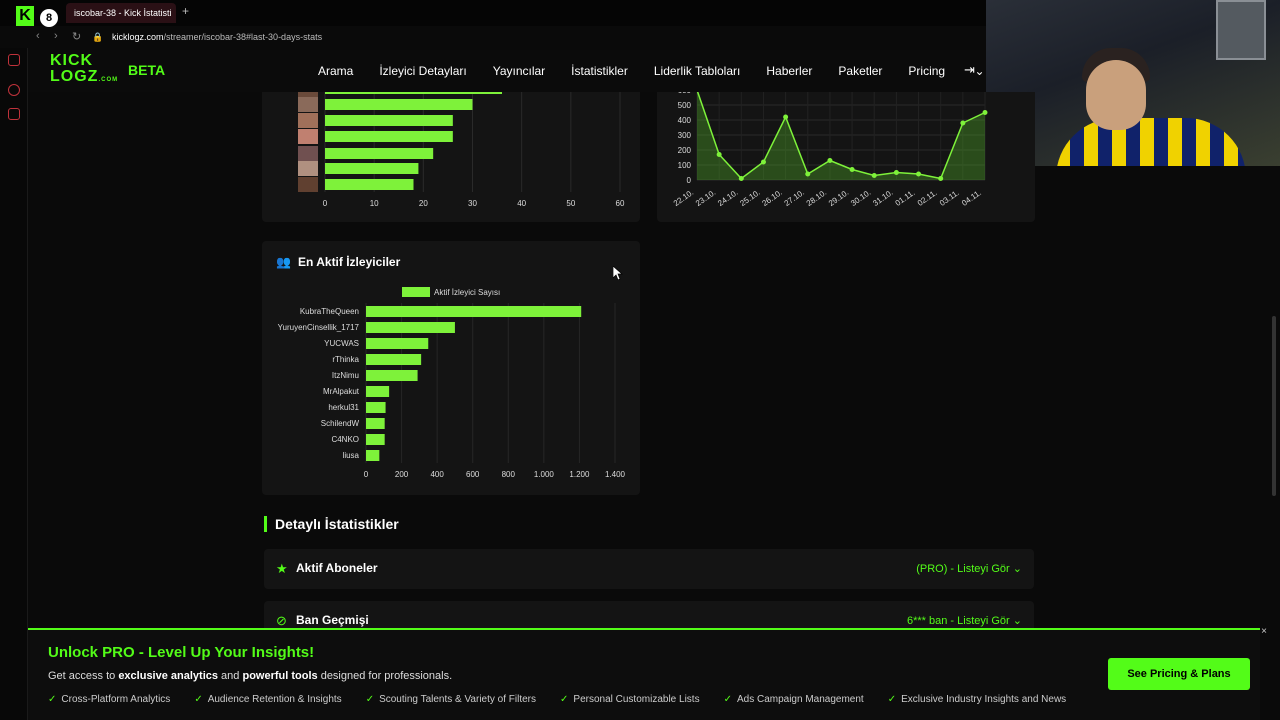 This screenshot has width=1280, height=720. Describe the element at coordinates (649, 614) in the screenshot. I see `accordion-ban-history: ⊘ Ban Geçmişi 6*** ban - Listeyi Gör ⌄` at that location.